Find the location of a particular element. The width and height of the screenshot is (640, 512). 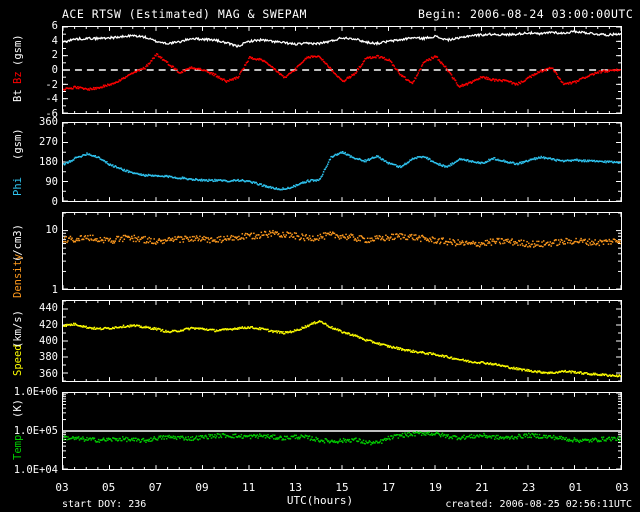

start-doy-label: start DOY: 236 is located at coordinates (104, 504).